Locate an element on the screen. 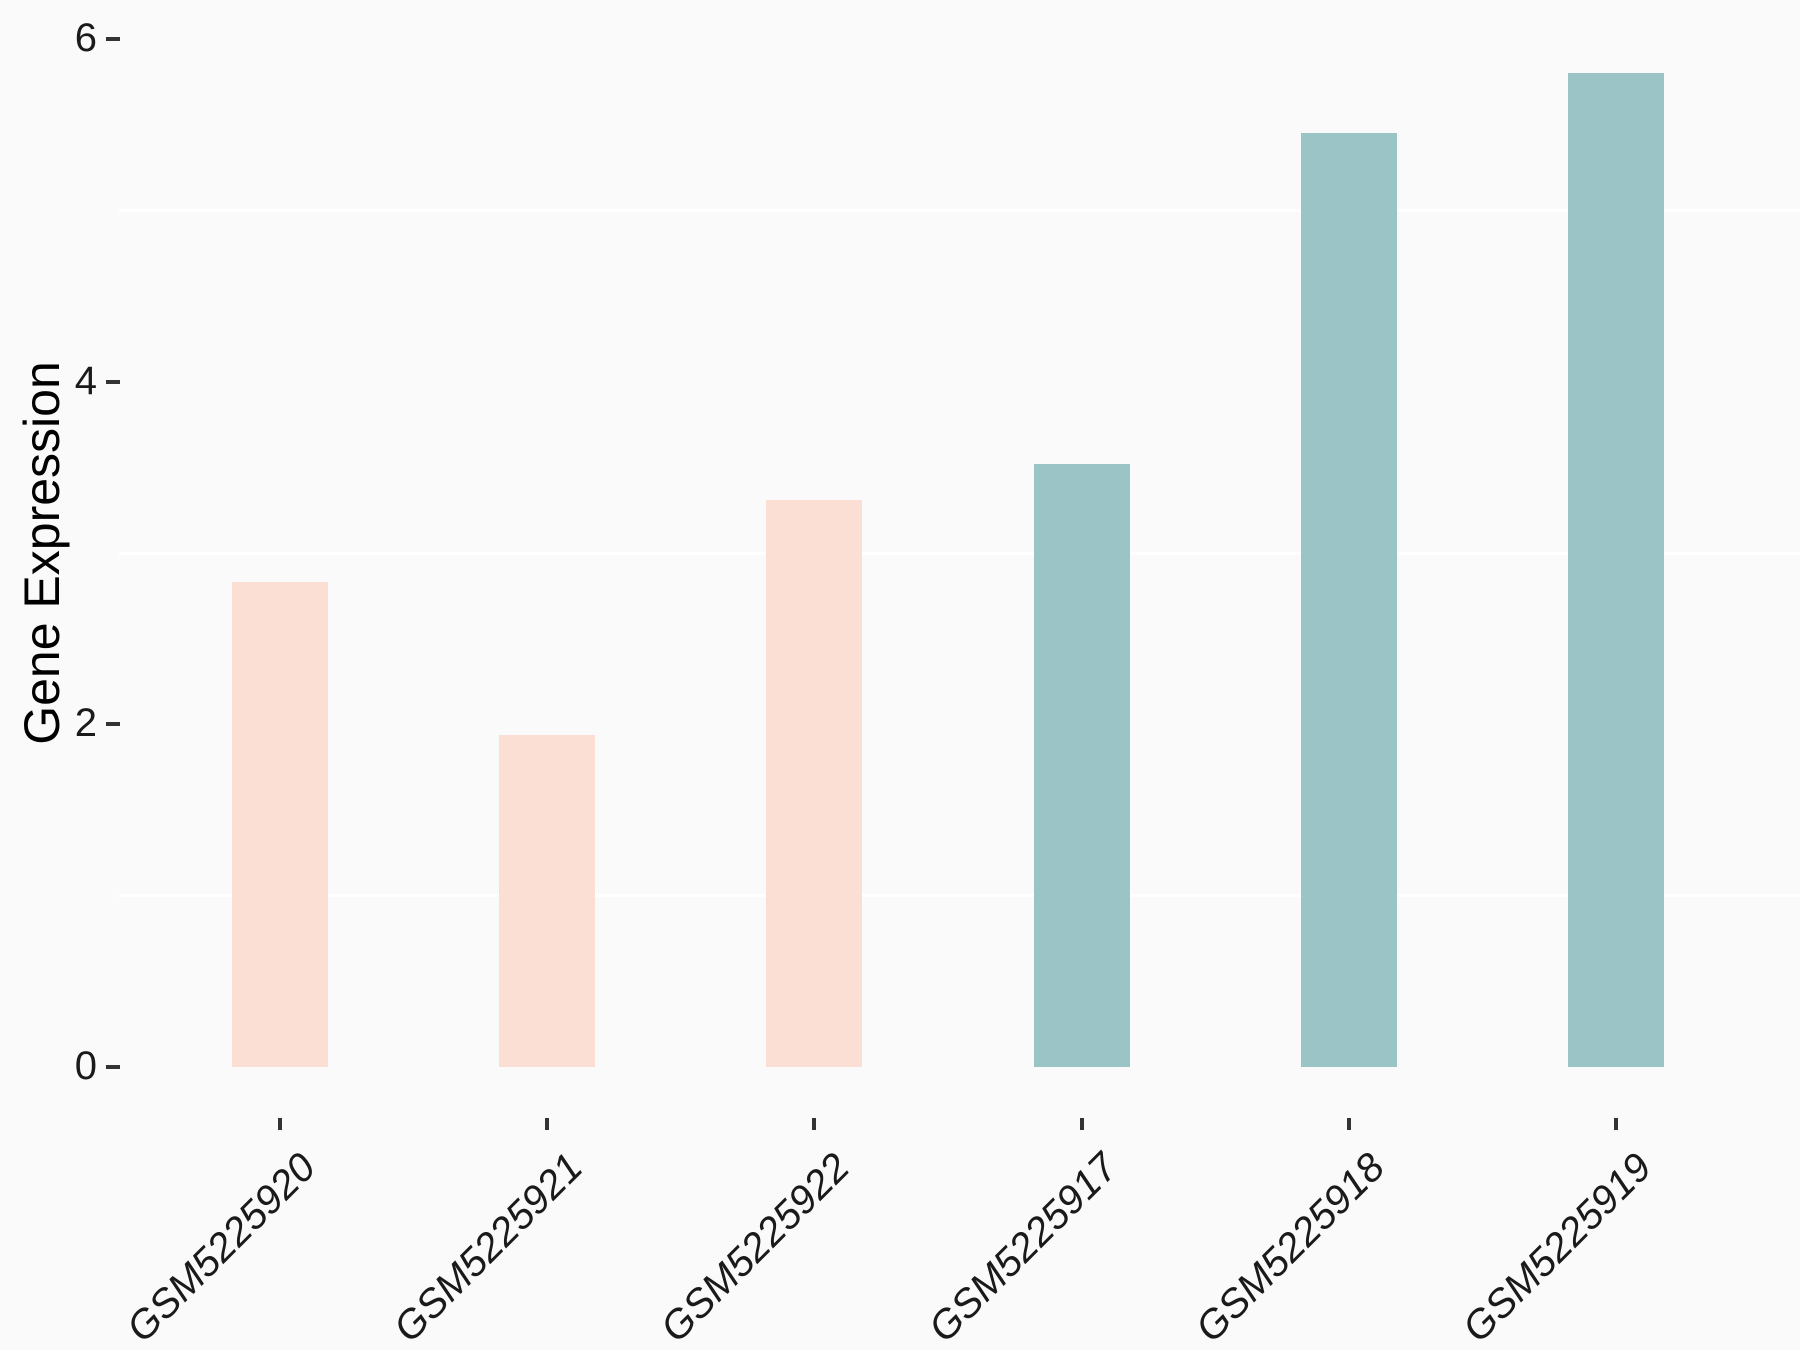  y-tick-label: 0 is located at coordinates (85, 1066).